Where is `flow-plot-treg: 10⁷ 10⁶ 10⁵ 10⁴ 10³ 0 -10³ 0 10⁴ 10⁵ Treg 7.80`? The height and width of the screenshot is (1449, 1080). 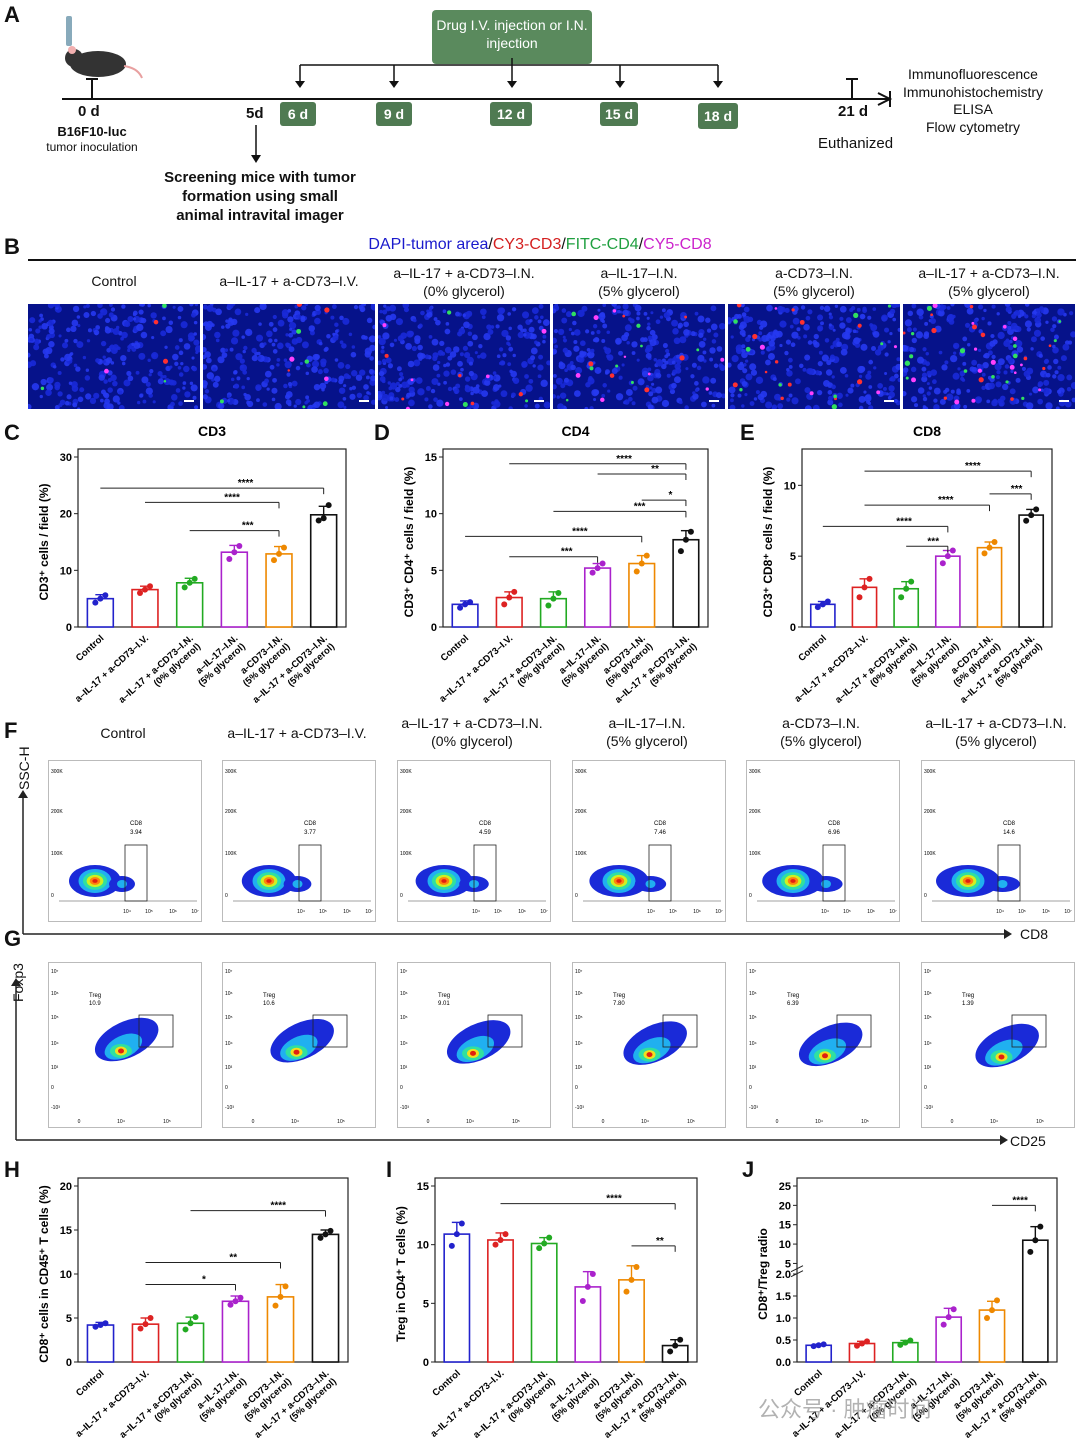
flow-plot-treg: 10⁷ 10⁶ 10⁵ 10⁴ 10³ 0 -10³ 0 10⁴ 10⁵ Treg 7.80 is located at coordinates (649, 1045).